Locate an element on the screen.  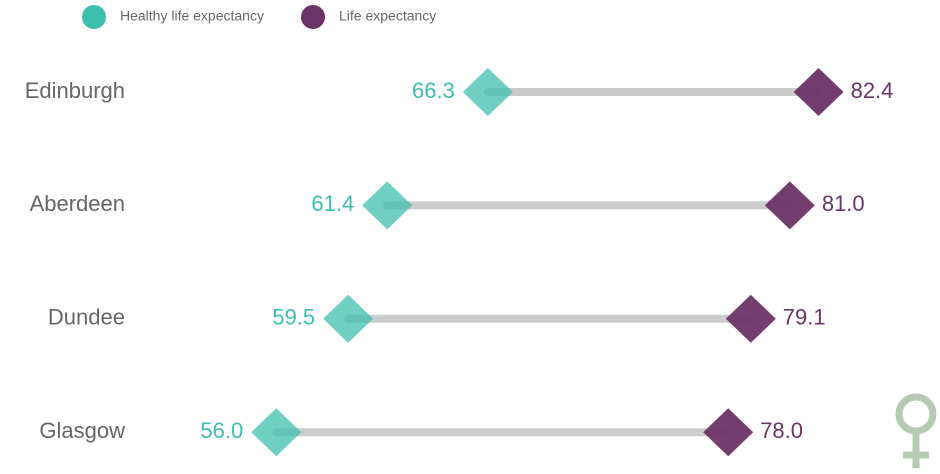
venus-icon is located at coordinates (916, 430).